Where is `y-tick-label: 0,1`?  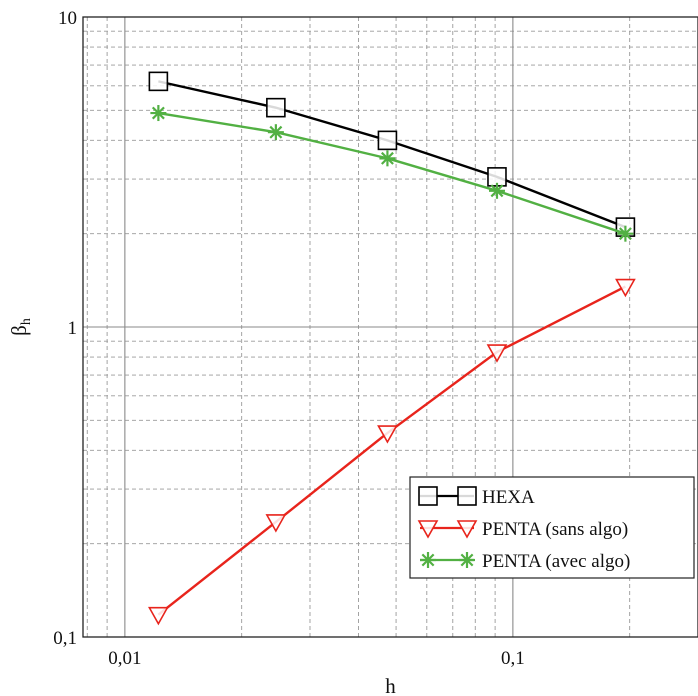
y-tick-label: 0,1 is located at coordinates (65, 638).